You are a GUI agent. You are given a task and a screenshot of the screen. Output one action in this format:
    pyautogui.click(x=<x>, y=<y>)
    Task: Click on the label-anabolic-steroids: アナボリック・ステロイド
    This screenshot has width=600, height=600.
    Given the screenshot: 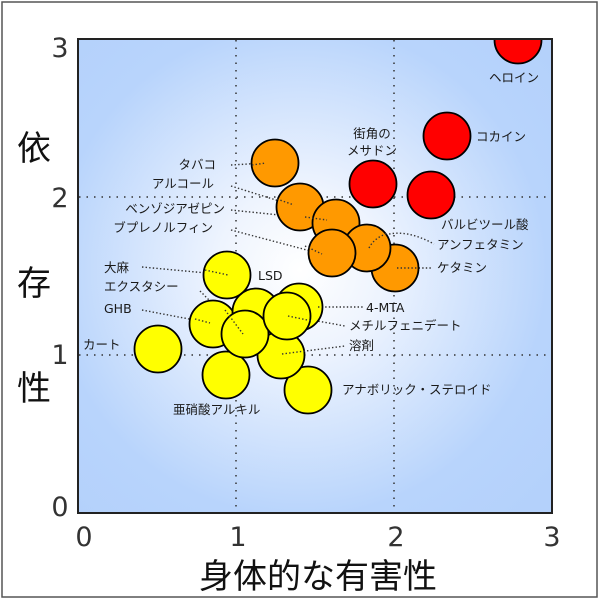 What is the action you would take?
    pyautogui.click(x=417, y=389)
    